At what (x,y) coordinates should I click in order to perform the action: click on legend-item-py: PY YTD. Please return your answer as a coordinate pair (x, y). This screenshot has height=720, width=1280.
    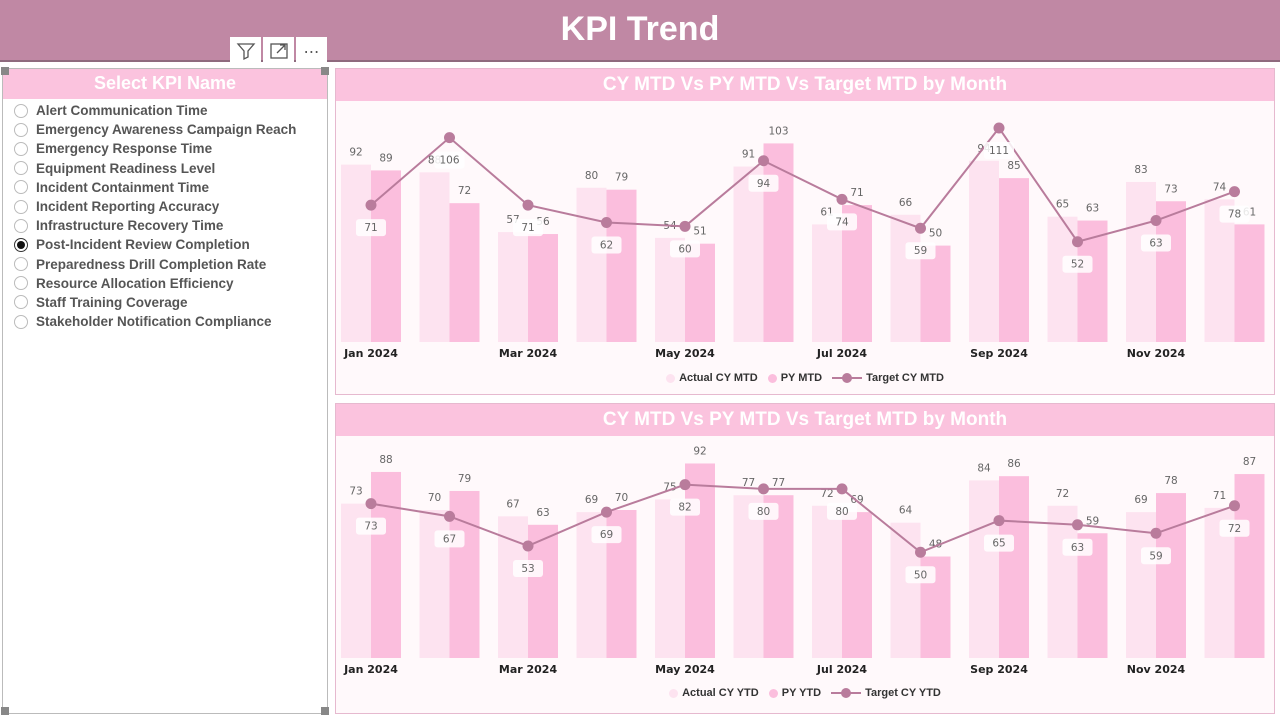
    Looking at the image, I should click on (794, 693).